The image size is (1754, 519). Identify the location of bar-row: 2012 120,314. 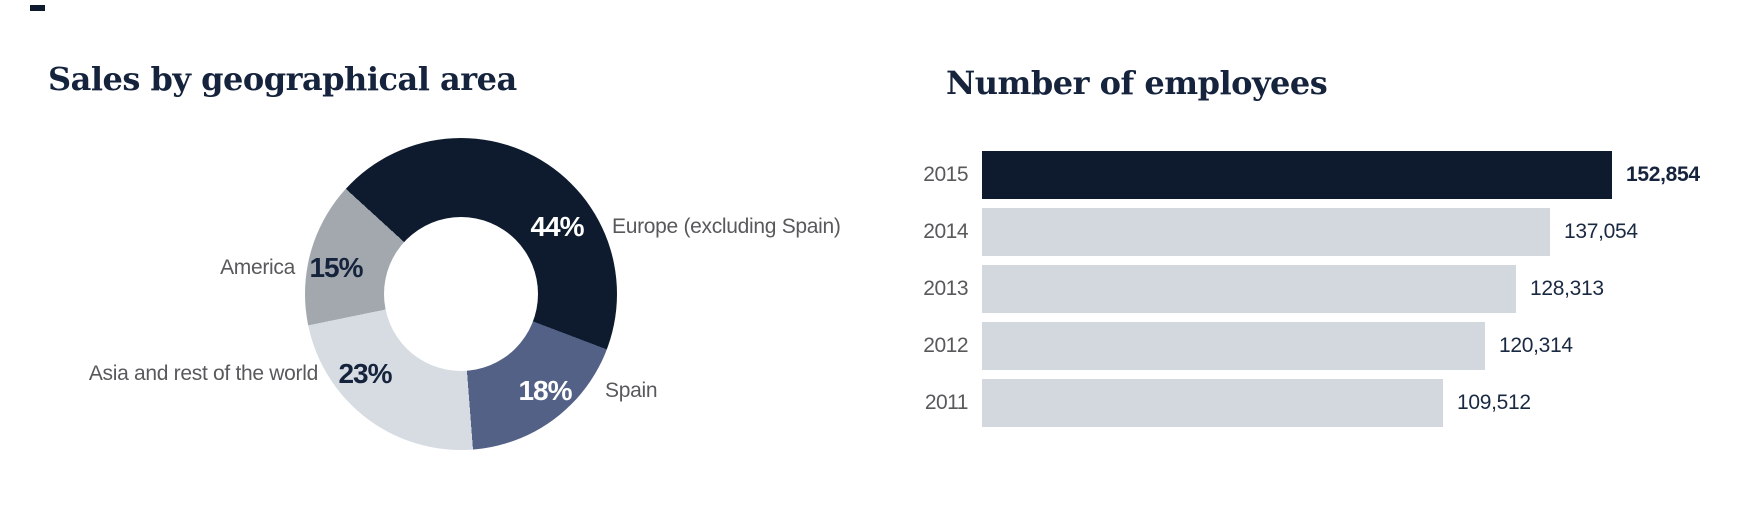
(1289, 346).